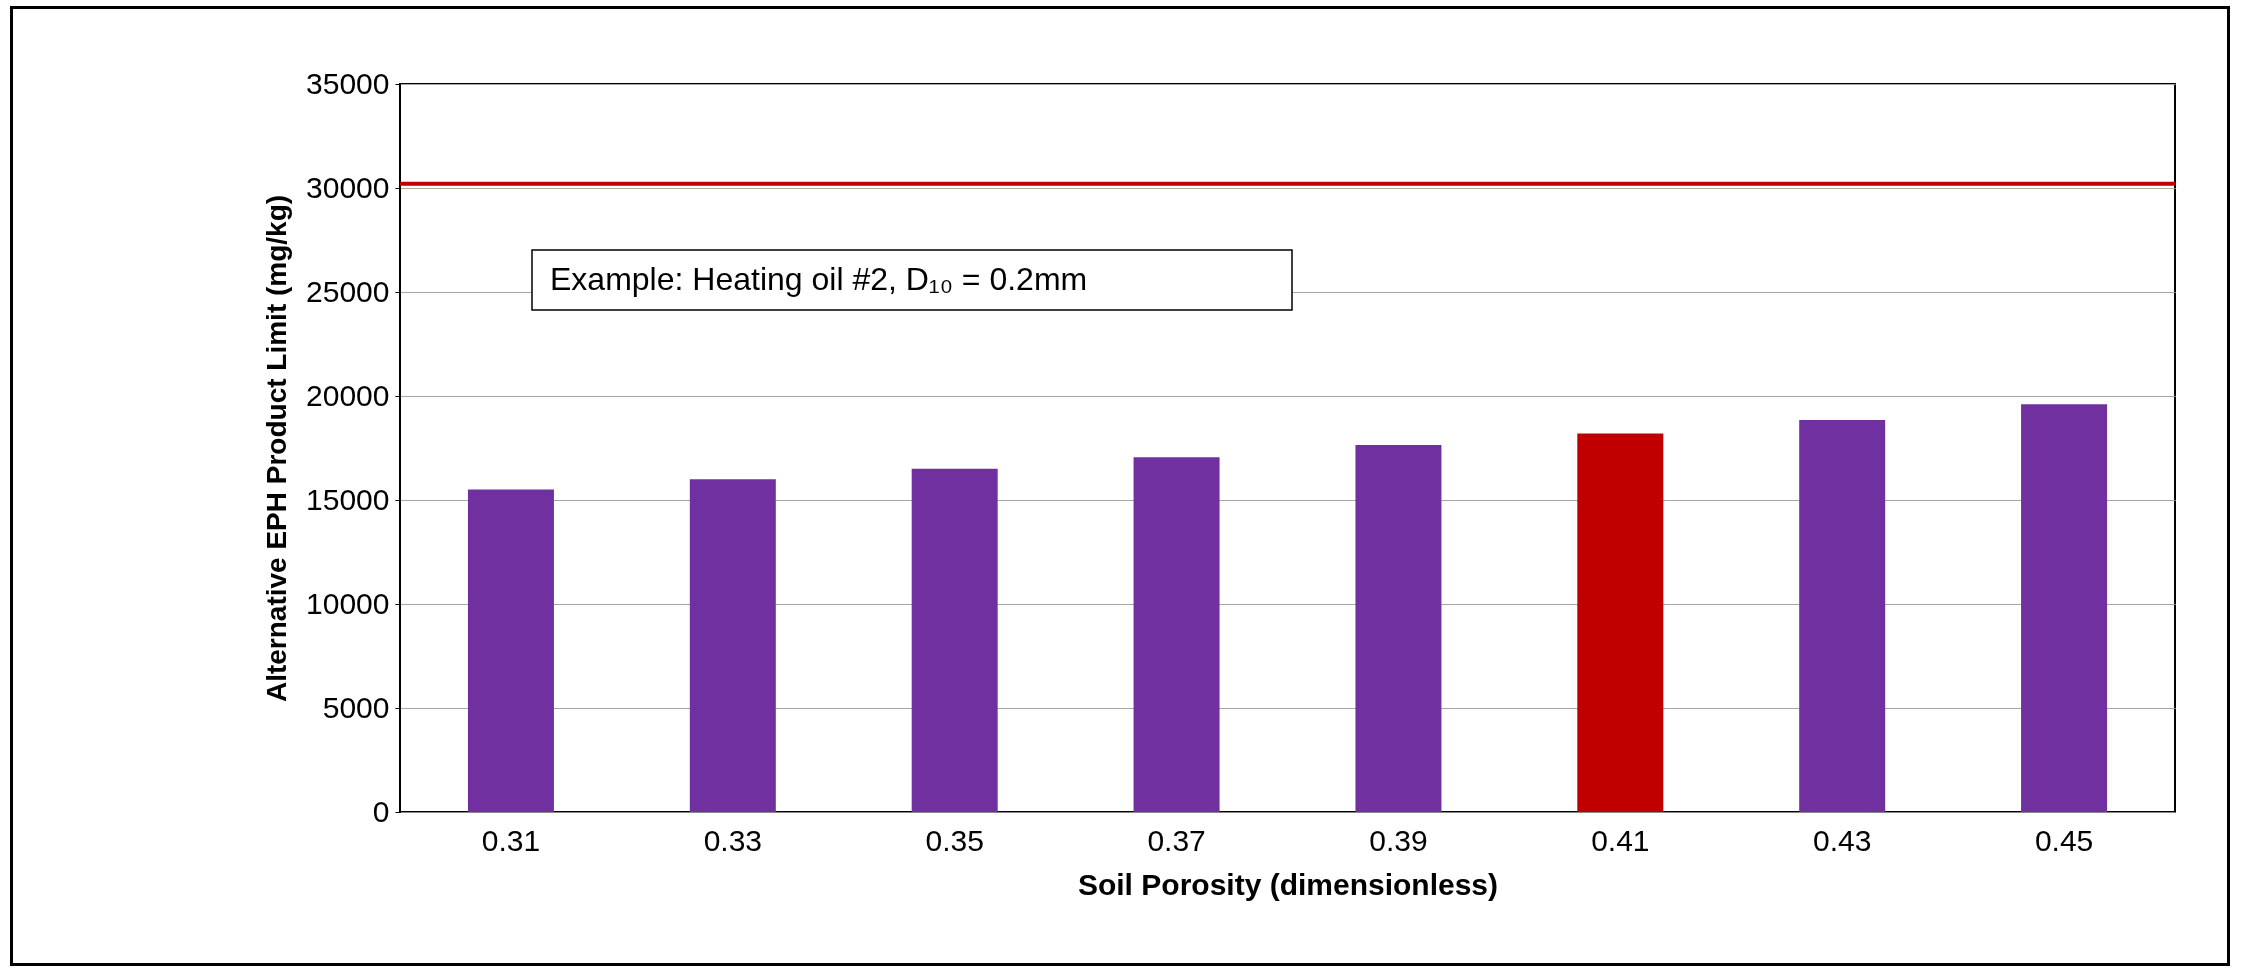 The width and height of the screenshot is (2252, 975). What do you see at coordinates (356, 707) in the screenshot?
I see `y-tick-label: 5000` at bounding box center [356, 707].